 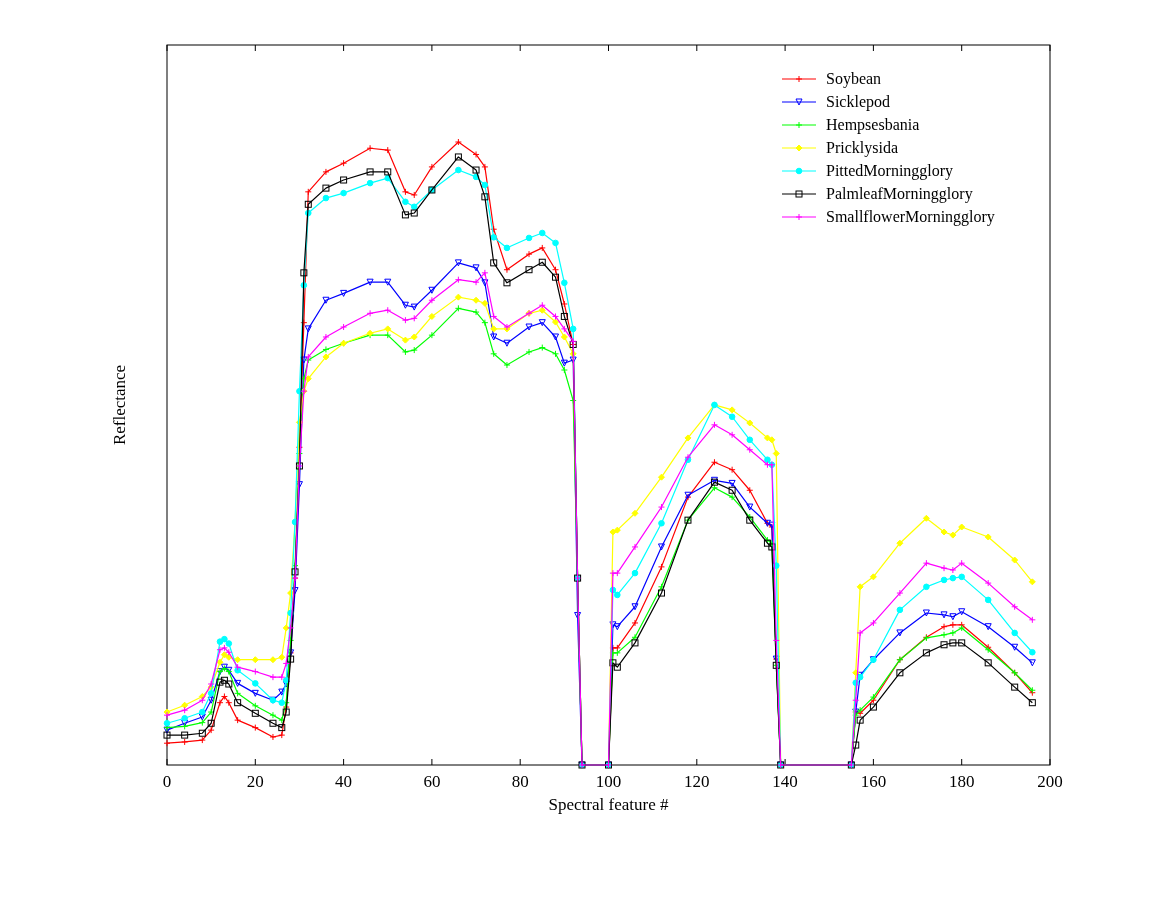 What do you see at coordinates (854, 79) in the screenshot?
I see `legend-label: Soybean` at bounding box center [854, 79].